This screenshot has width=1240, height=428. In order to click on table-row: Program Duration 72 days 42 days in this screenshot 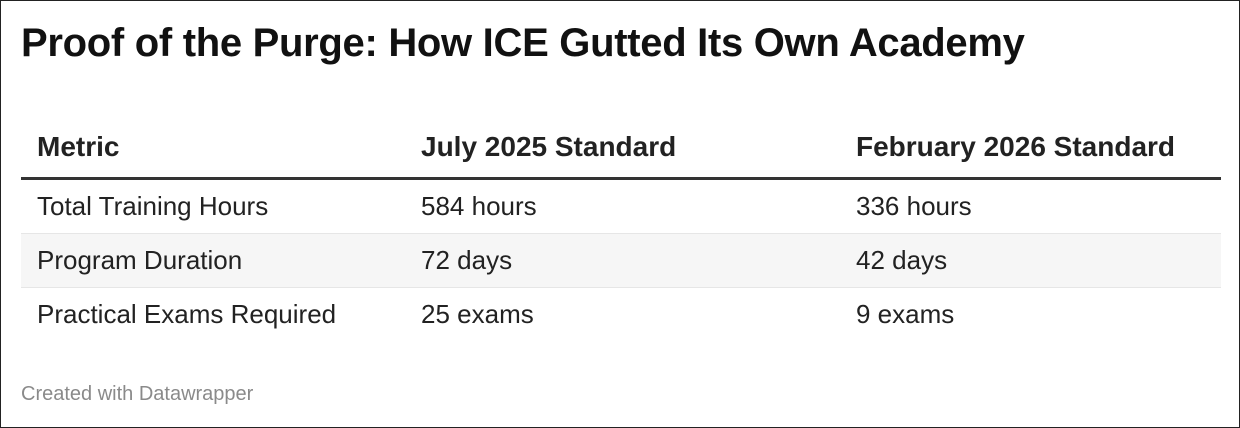, I will do `click(621, 260)`.